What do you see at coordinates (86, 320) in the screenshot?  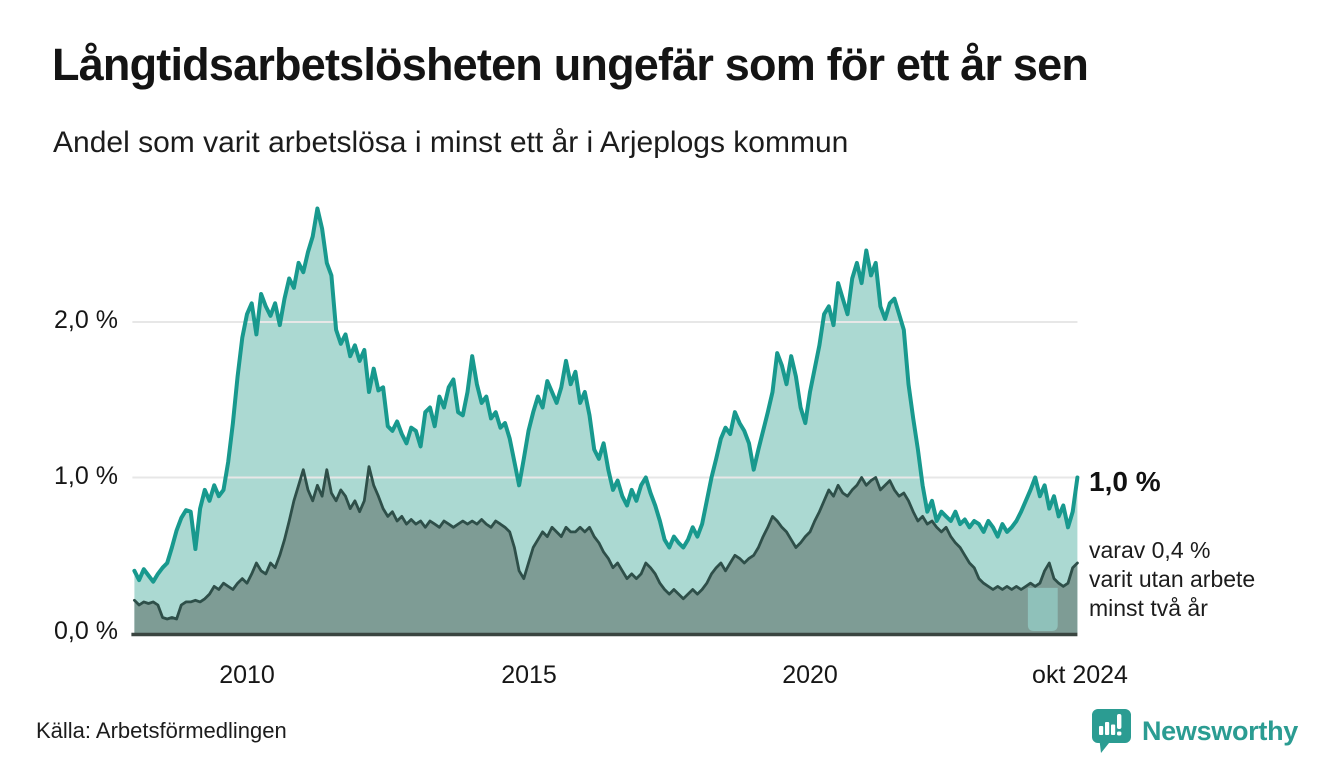 I see `y-tick-label-2: 2,0 %` at bounding box center [86, 320].